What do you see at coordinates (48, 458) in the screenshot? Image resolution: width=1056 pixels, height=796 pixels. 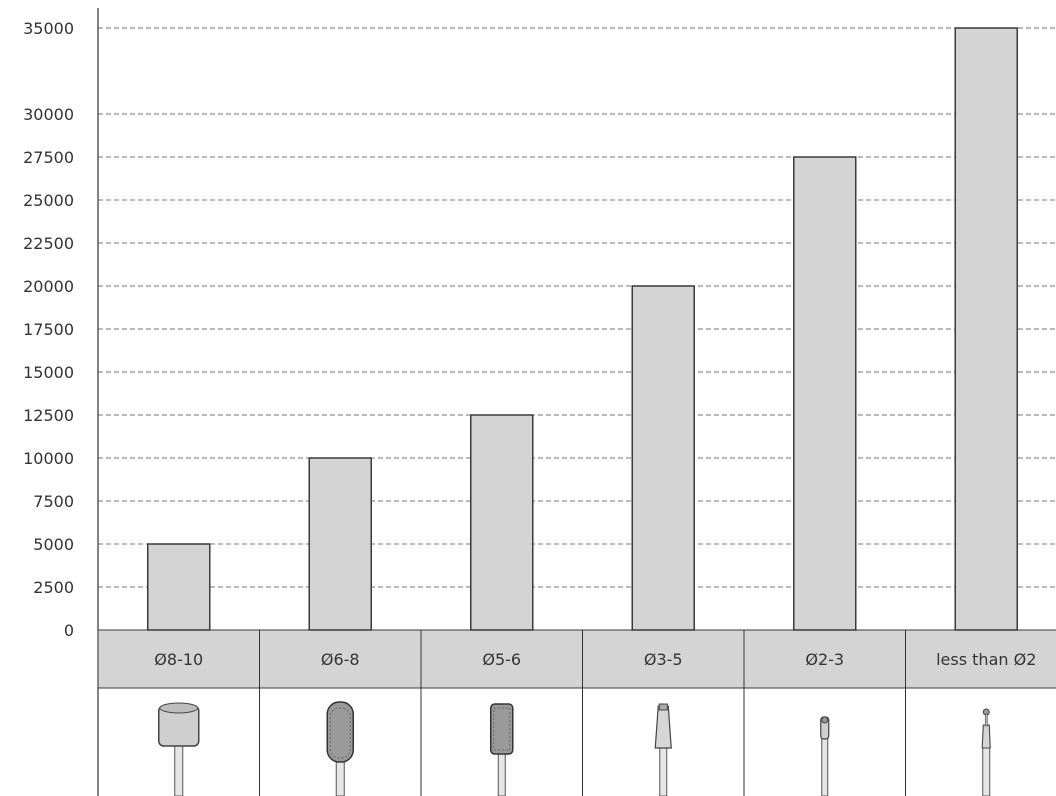 I see `y-tick-label: 10000` at bounding box center [48, 458].